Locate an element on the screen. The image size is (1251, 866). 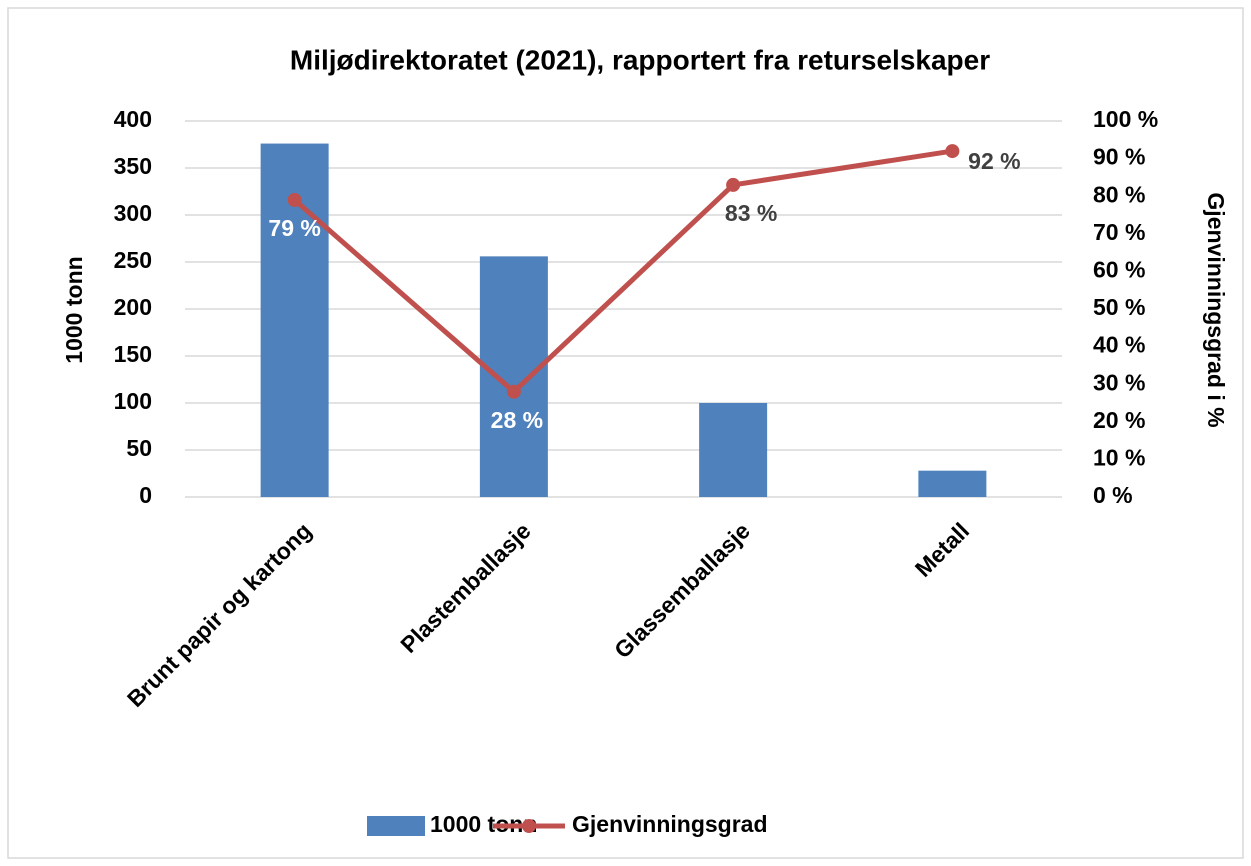
y-tick-label: 400 is located at coordinates (133, 119).